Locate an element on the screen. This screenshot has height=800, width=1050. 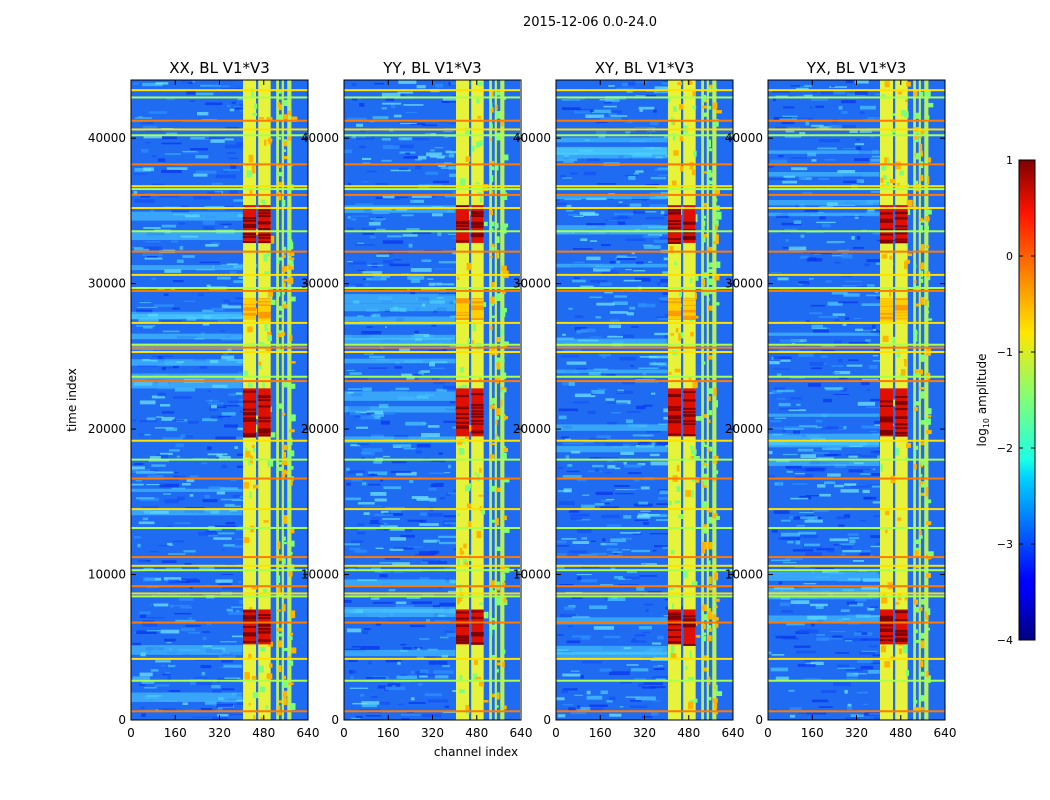
colorbar-ticks: 1 0 −1 −2 −3 −4 is located at coordinates (1016, 400).